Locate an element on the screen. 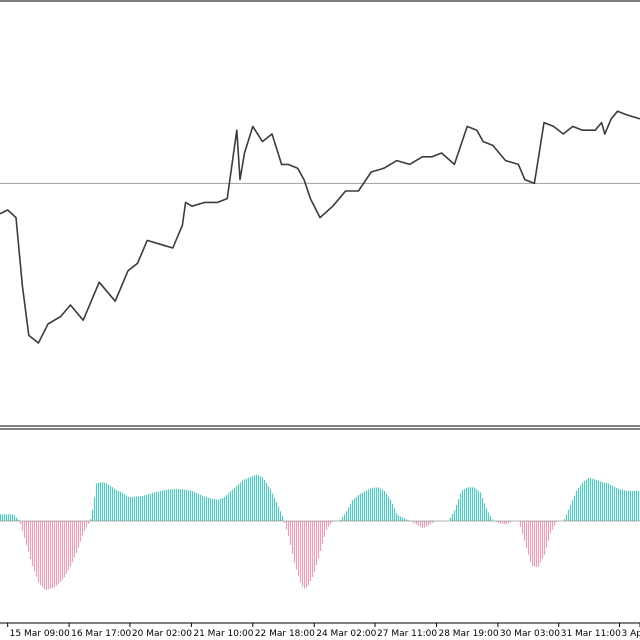  time-tick-label: 28 Mar 19:00 is located at coordinates (468, 634).